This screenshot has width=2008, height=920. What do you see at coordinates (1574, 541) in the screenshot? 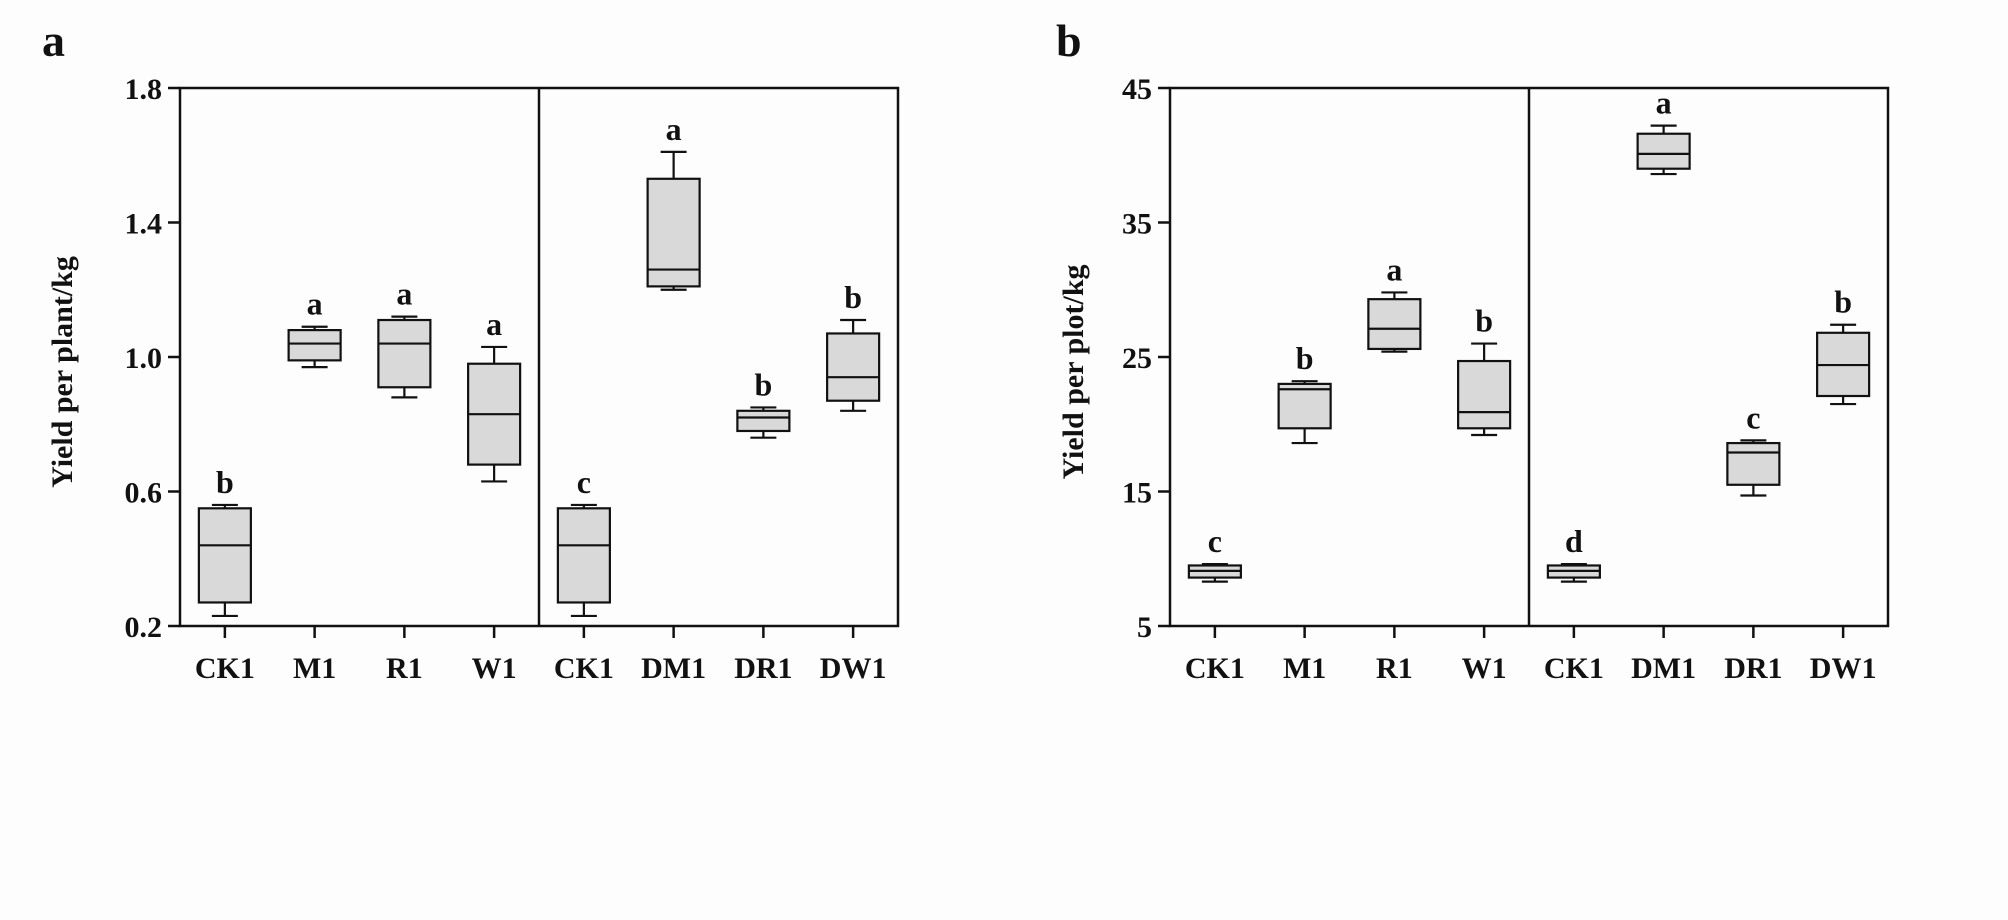
I see `significance-letter: d` at bounding box center [1574, 541].